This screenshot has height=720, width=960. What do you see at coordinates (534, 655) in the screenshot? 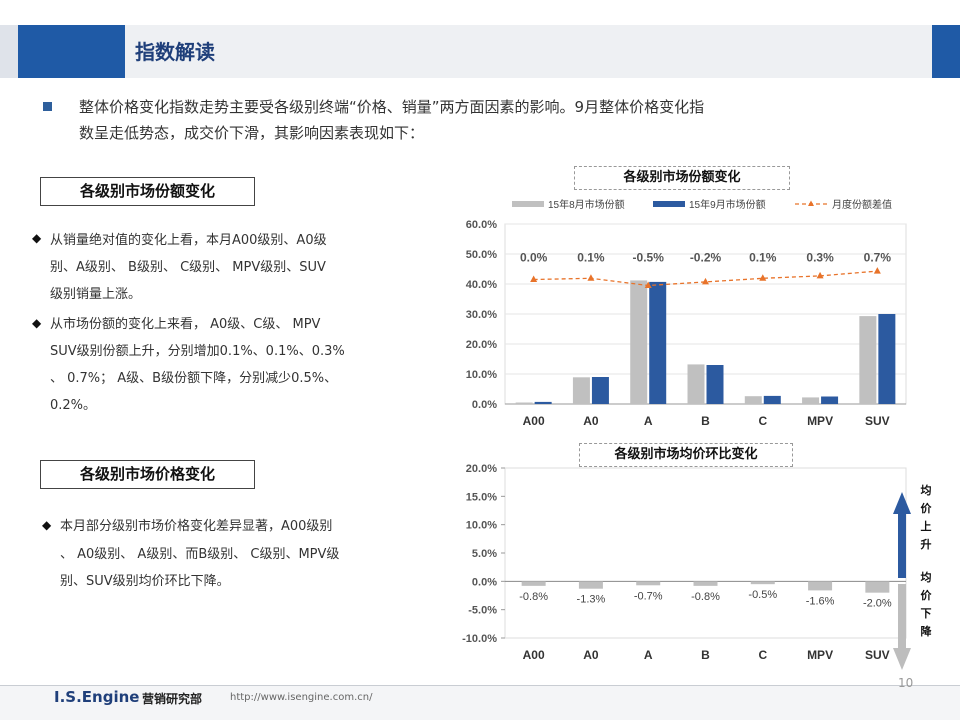
I see `price-x-tick-label: A00` at bounding box center [534, 655].